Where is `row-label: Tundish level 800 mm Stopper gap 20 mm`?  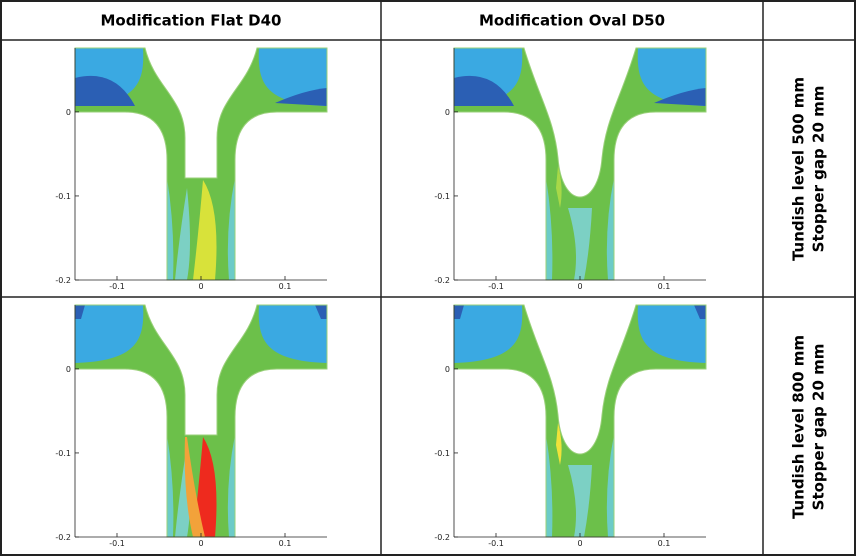 row-label: Tundish level 800 mm Stopper gap 20 mm is located at coordinates (809, 427).